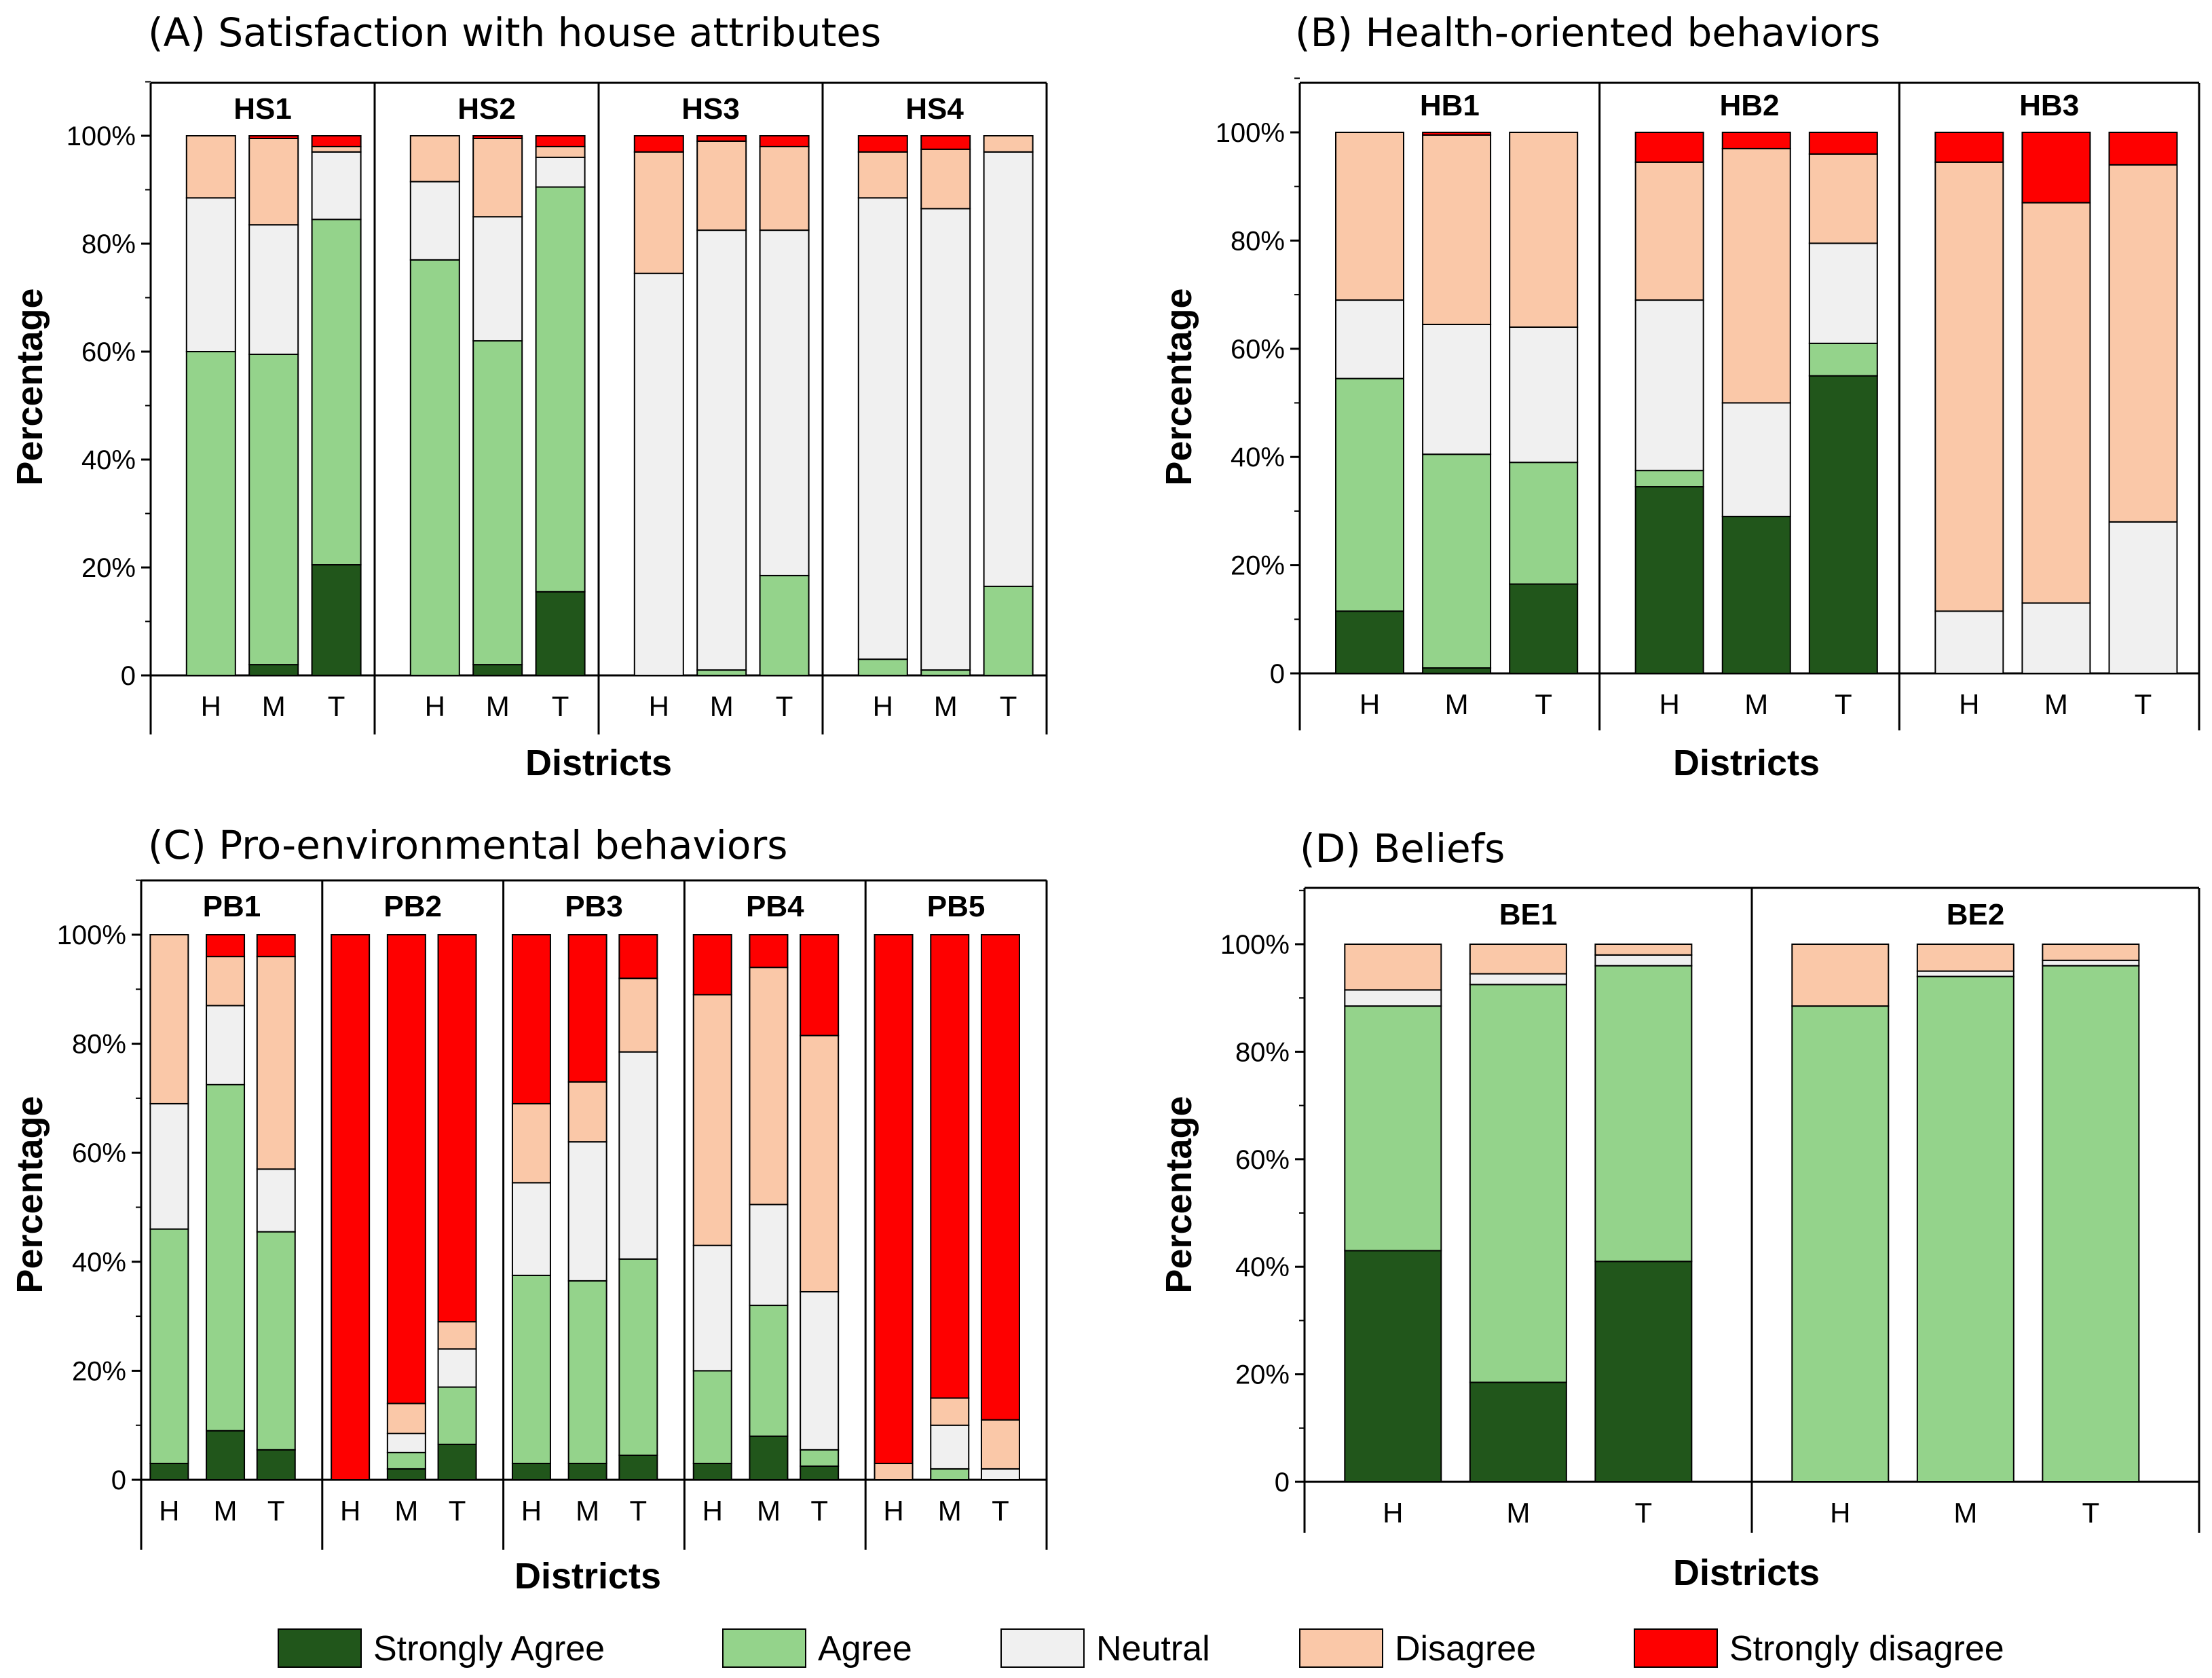 The height and width of the screenshot is (1678, 2212). What do you see at coordinates (710, 109) in the screenshot?
I see `group-label-hs3: HS3` at bounding box center [710, 109].